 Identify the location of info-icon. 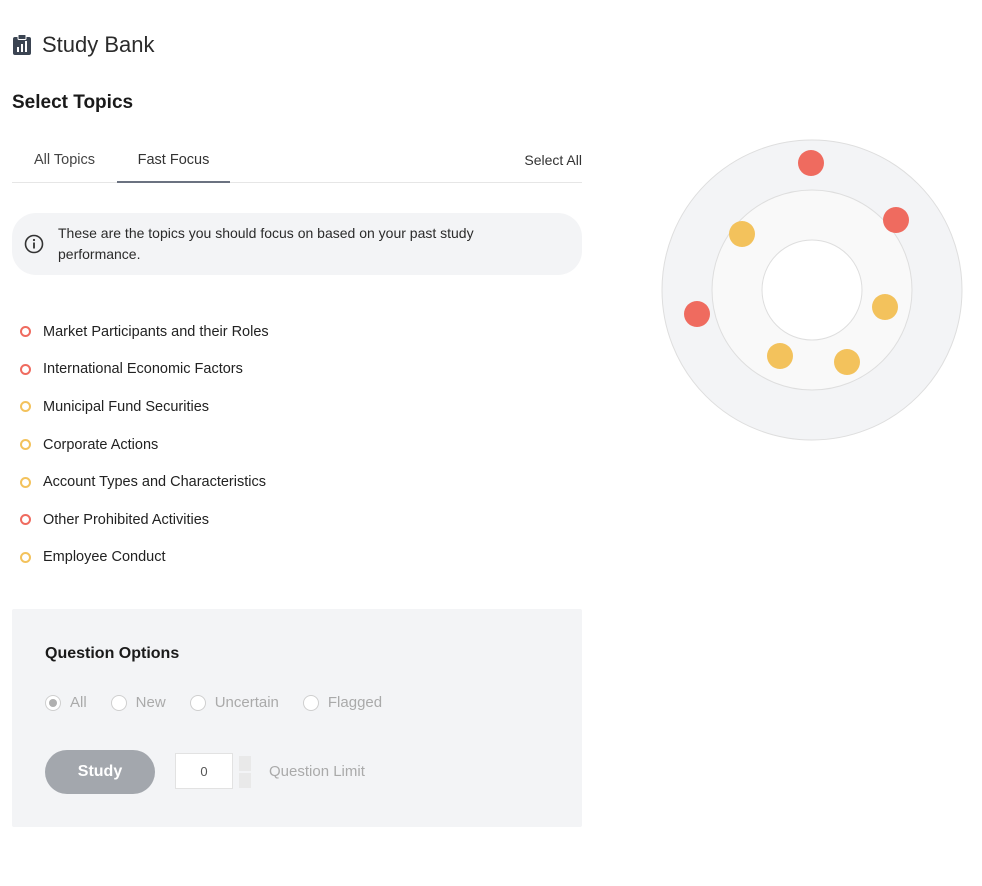
(34, 244).